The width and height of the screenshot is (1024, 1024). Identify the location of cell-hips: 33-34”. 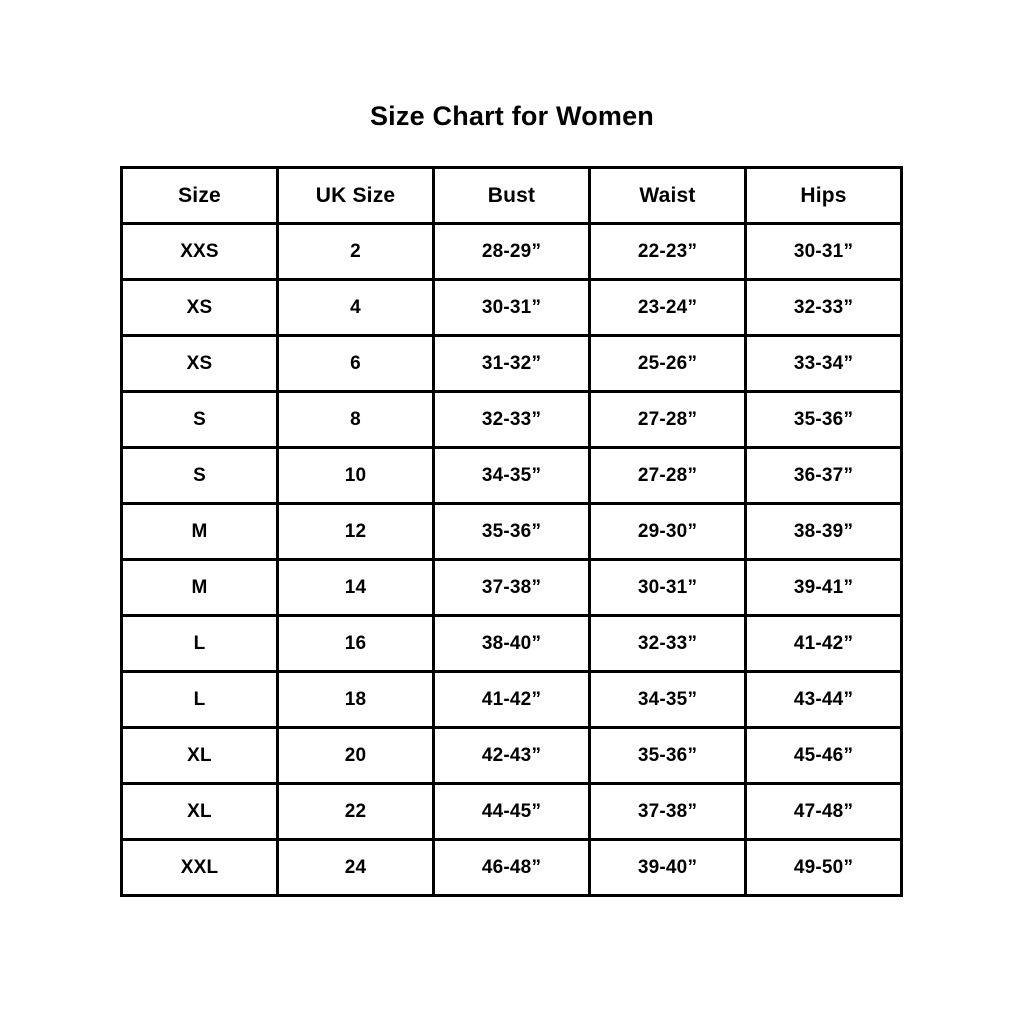
(823, 363).